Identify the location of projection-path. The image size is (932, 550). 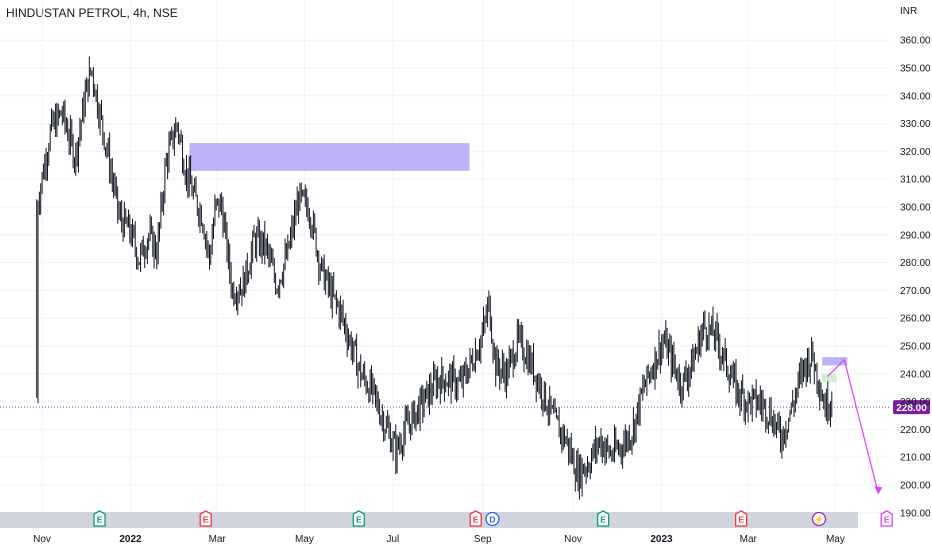
(852, 426).